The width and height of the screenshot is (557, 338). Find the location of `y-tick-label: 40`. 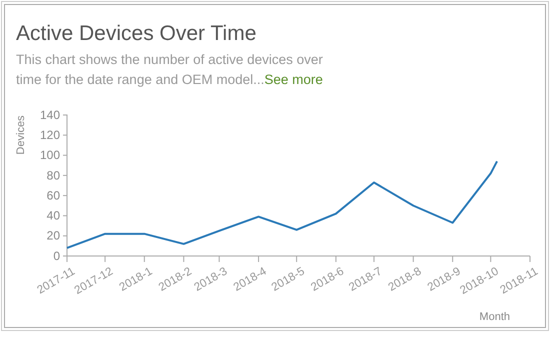

y-tick-label: 40 is located at coordinates (53, 215).